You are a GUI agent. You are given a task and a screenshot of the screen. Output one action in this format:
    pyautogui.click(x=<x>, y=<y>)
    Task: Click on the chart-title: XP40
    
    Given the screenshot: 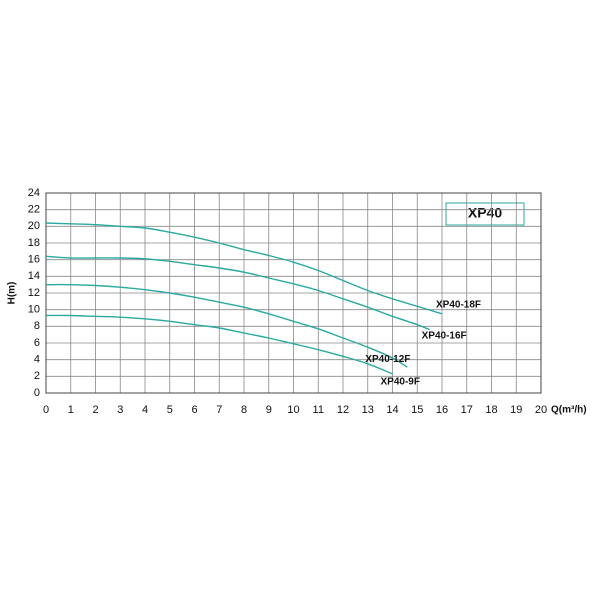 What is the action you would take?
    pyautogui.click(x=485, y=213)
    